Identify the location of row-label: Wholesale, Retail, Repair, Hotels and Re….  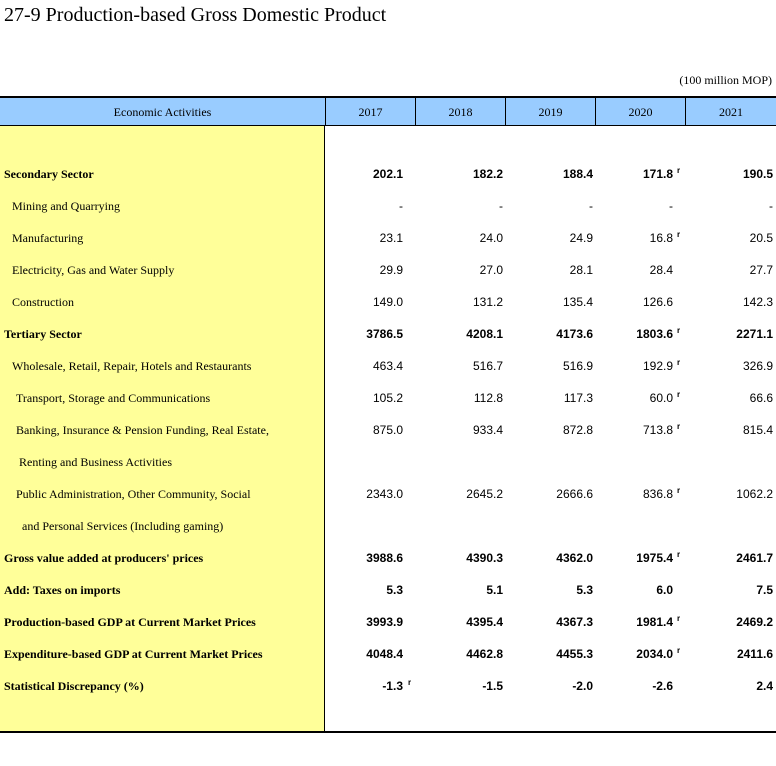
(132, 366).